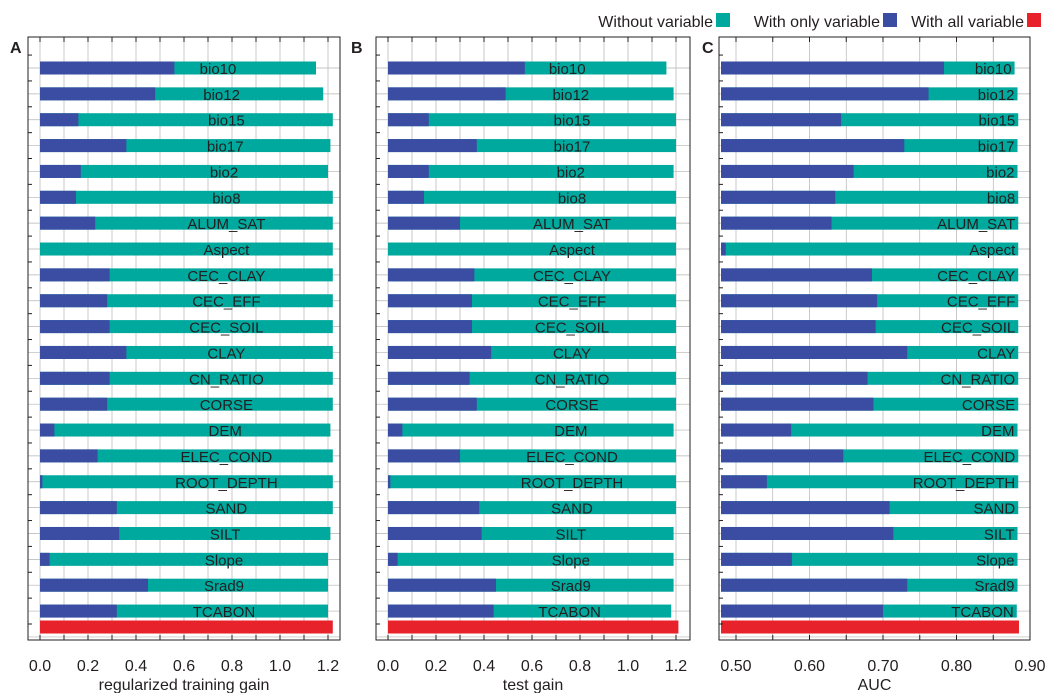  What do you see at coordinates (976, 224) in the screenshot?
I see `category-label: ALUM_SAT` at bounding box center [976, 224].